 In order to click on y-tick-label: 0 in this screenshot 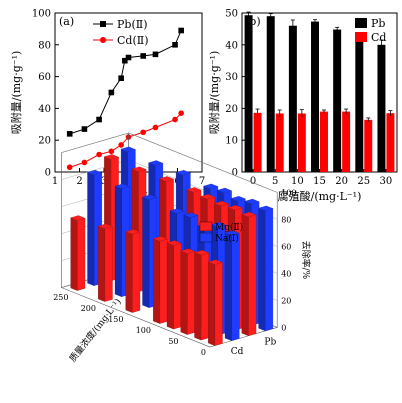, I will do `click(203, 352)`.